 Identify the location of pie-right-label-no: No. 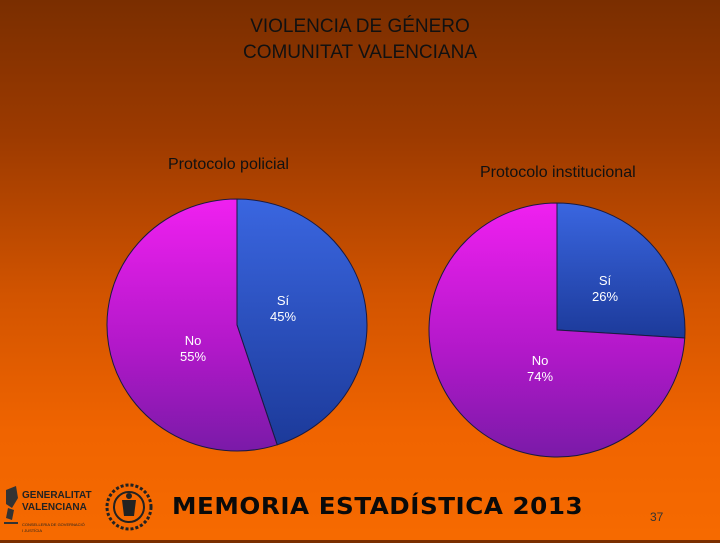
(540, 360).